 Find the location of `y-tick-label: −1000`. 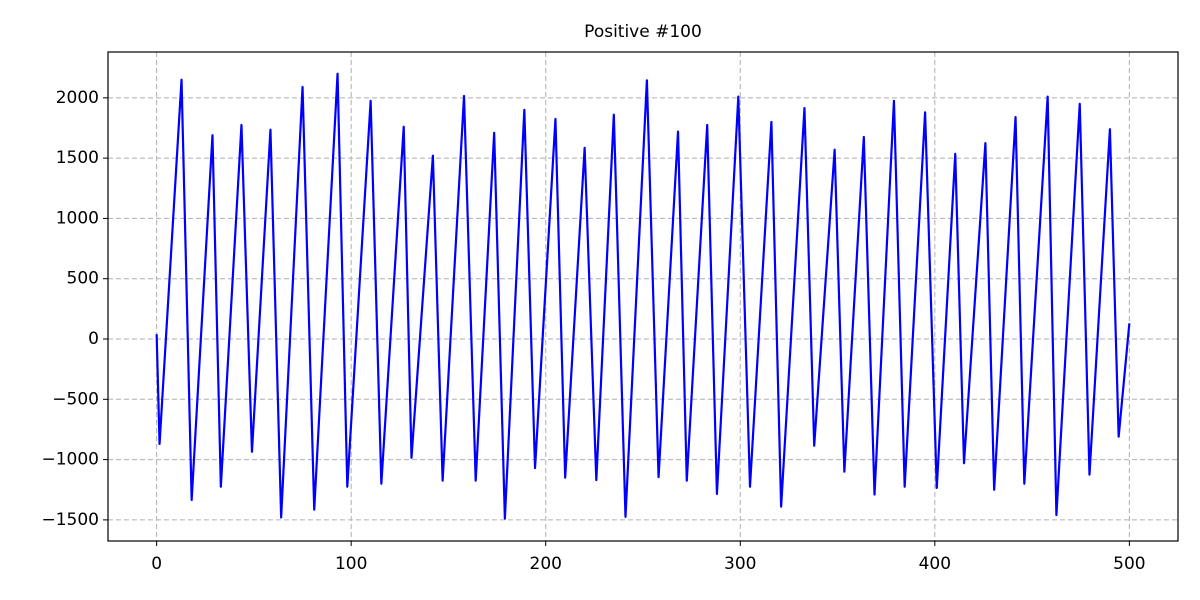

y-tick-label: −1000 is located at coordinates (70, 460).